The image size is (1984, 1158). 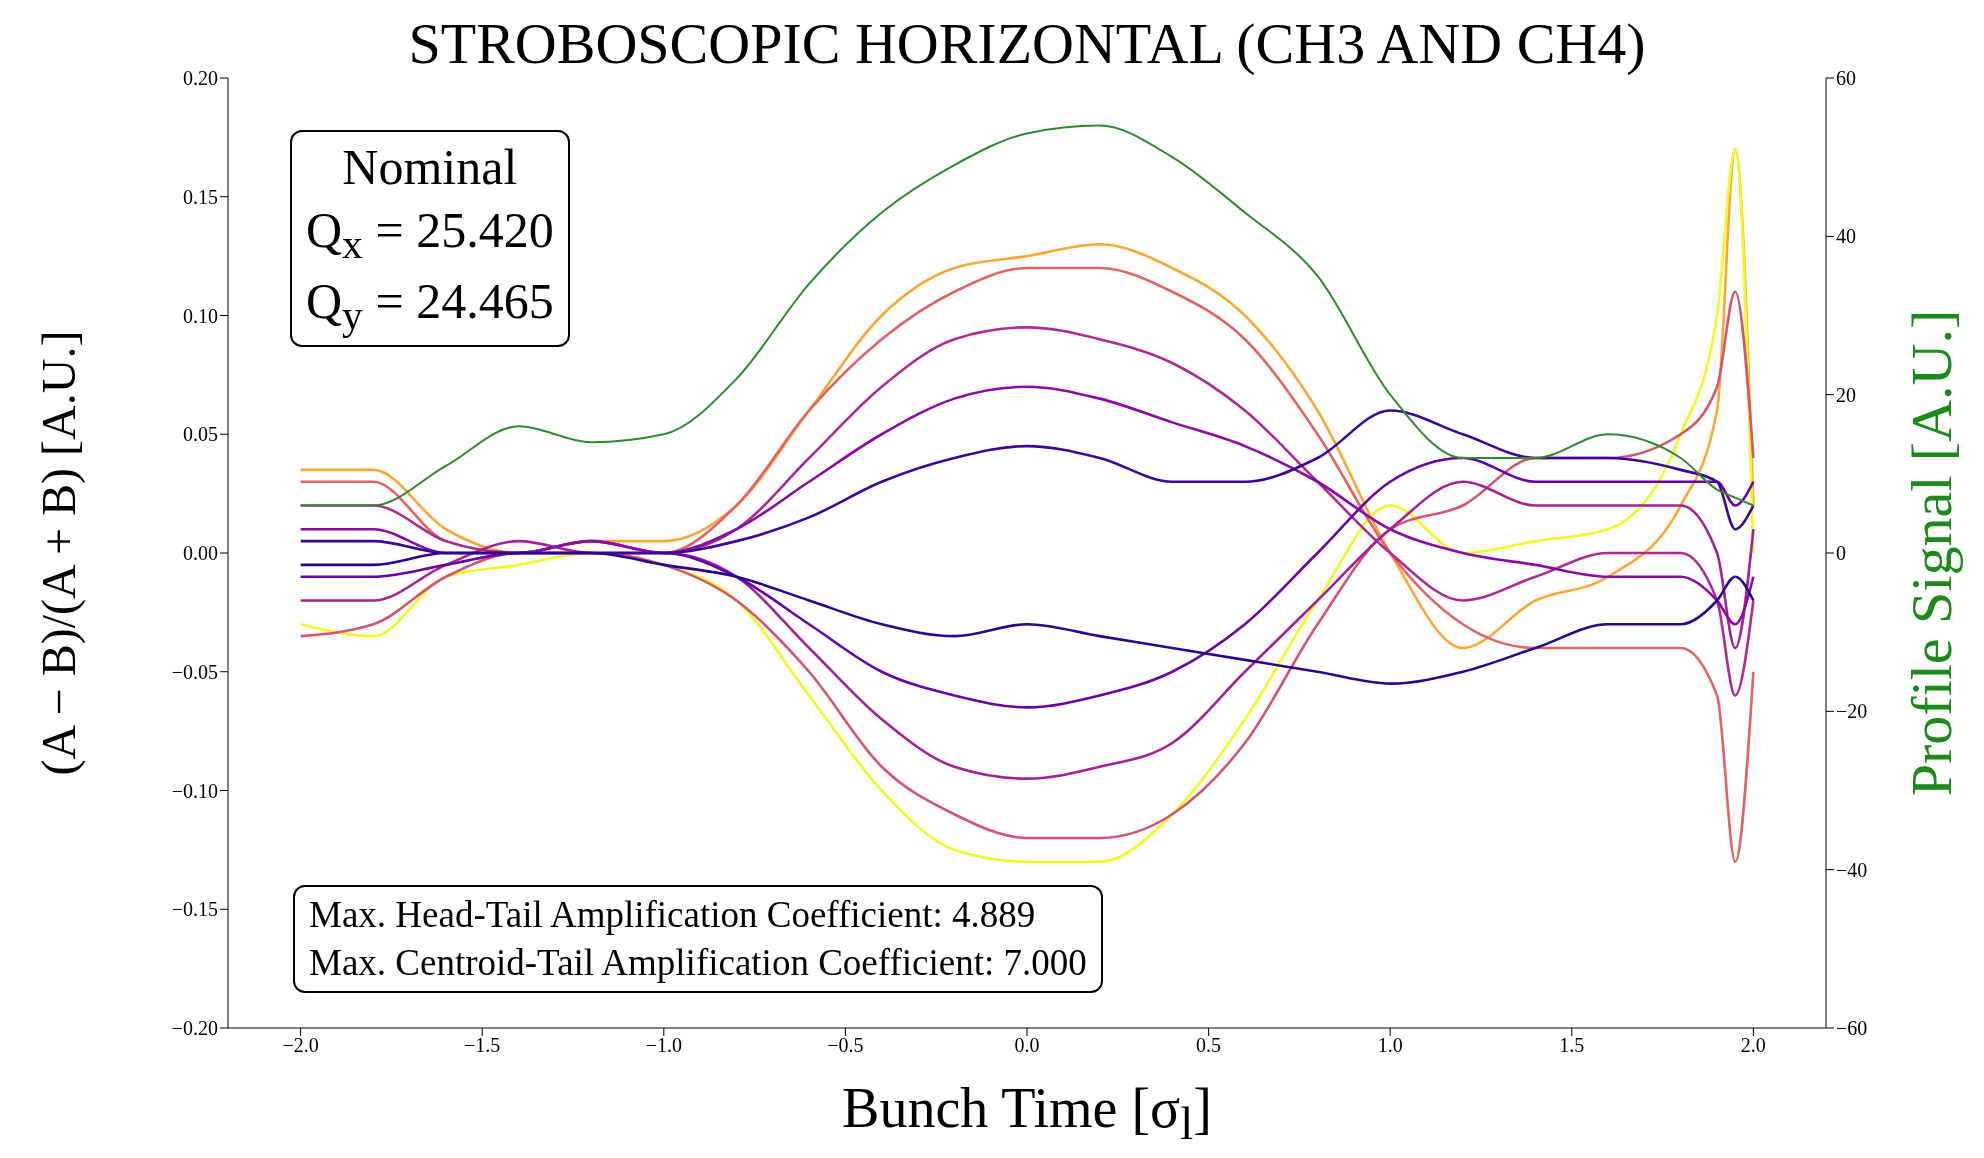 I want to click on x-tick-label: −0.5, so click(x=845, y=1045).